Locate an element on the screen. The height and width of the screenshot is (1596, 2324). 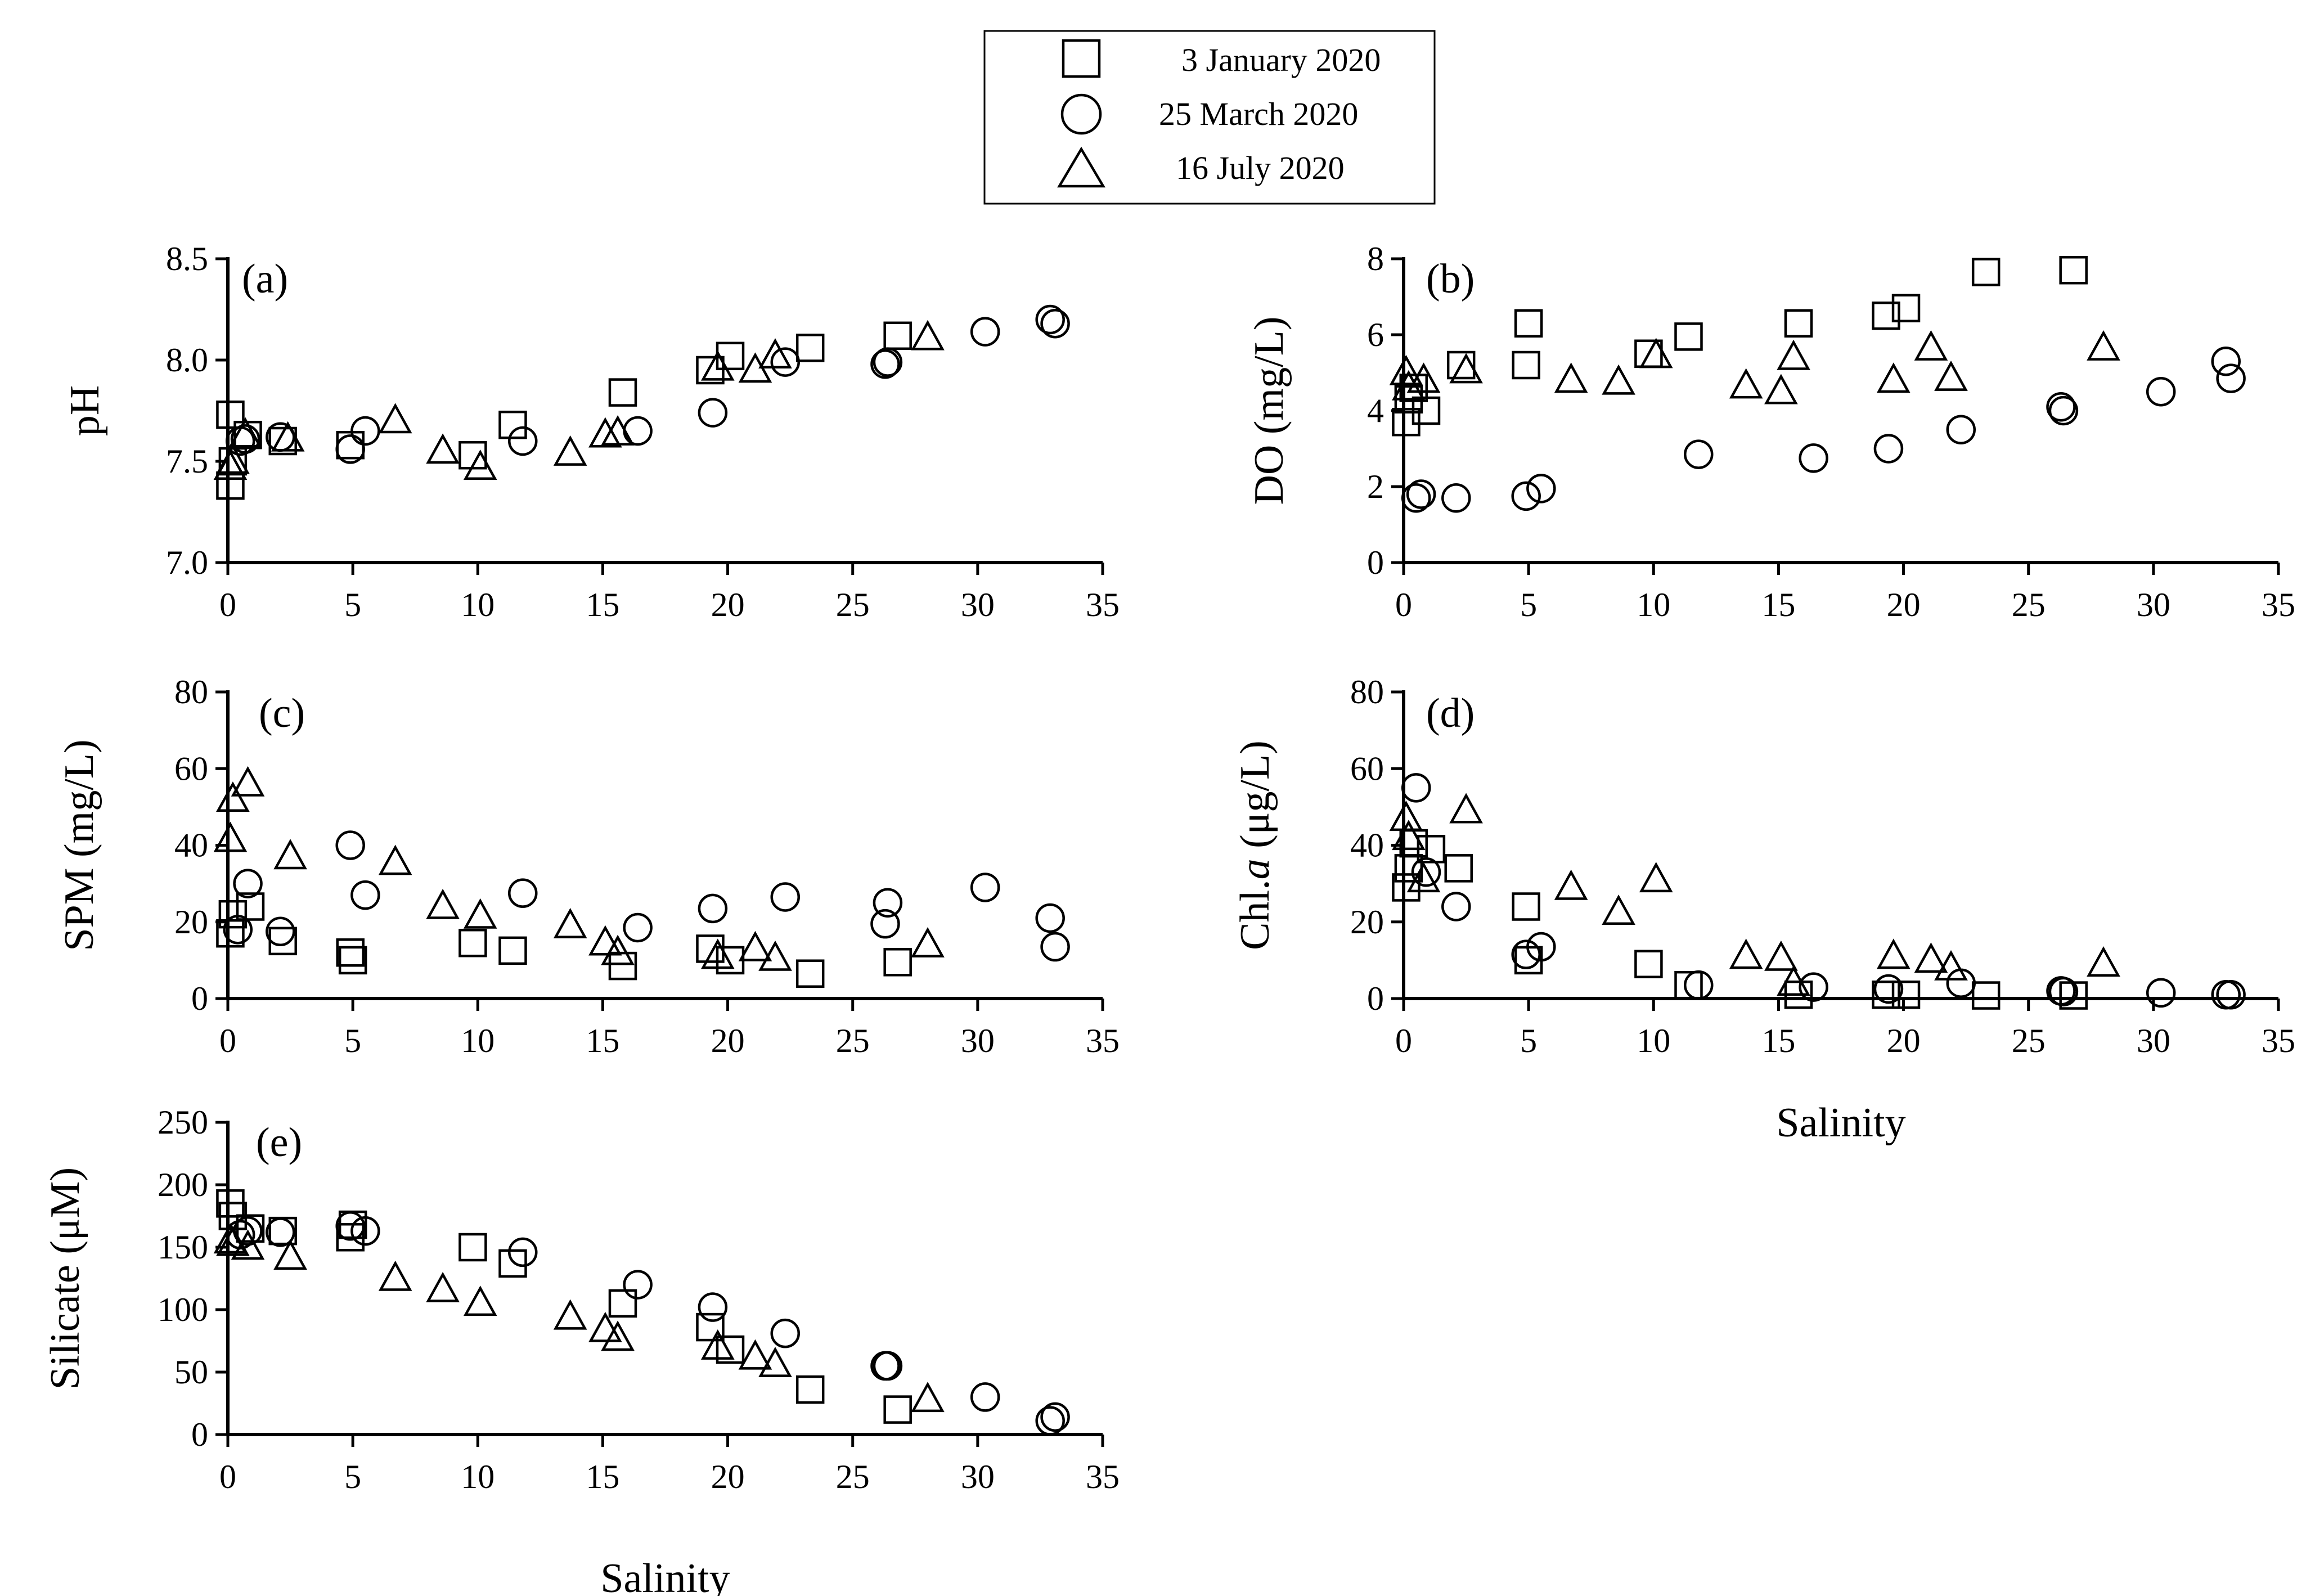
panel-b: 0 5 10 15 20 25 30 35 0 2 4 6 8 (b) DO (mg/L) is located at coordinates (1771, 431).